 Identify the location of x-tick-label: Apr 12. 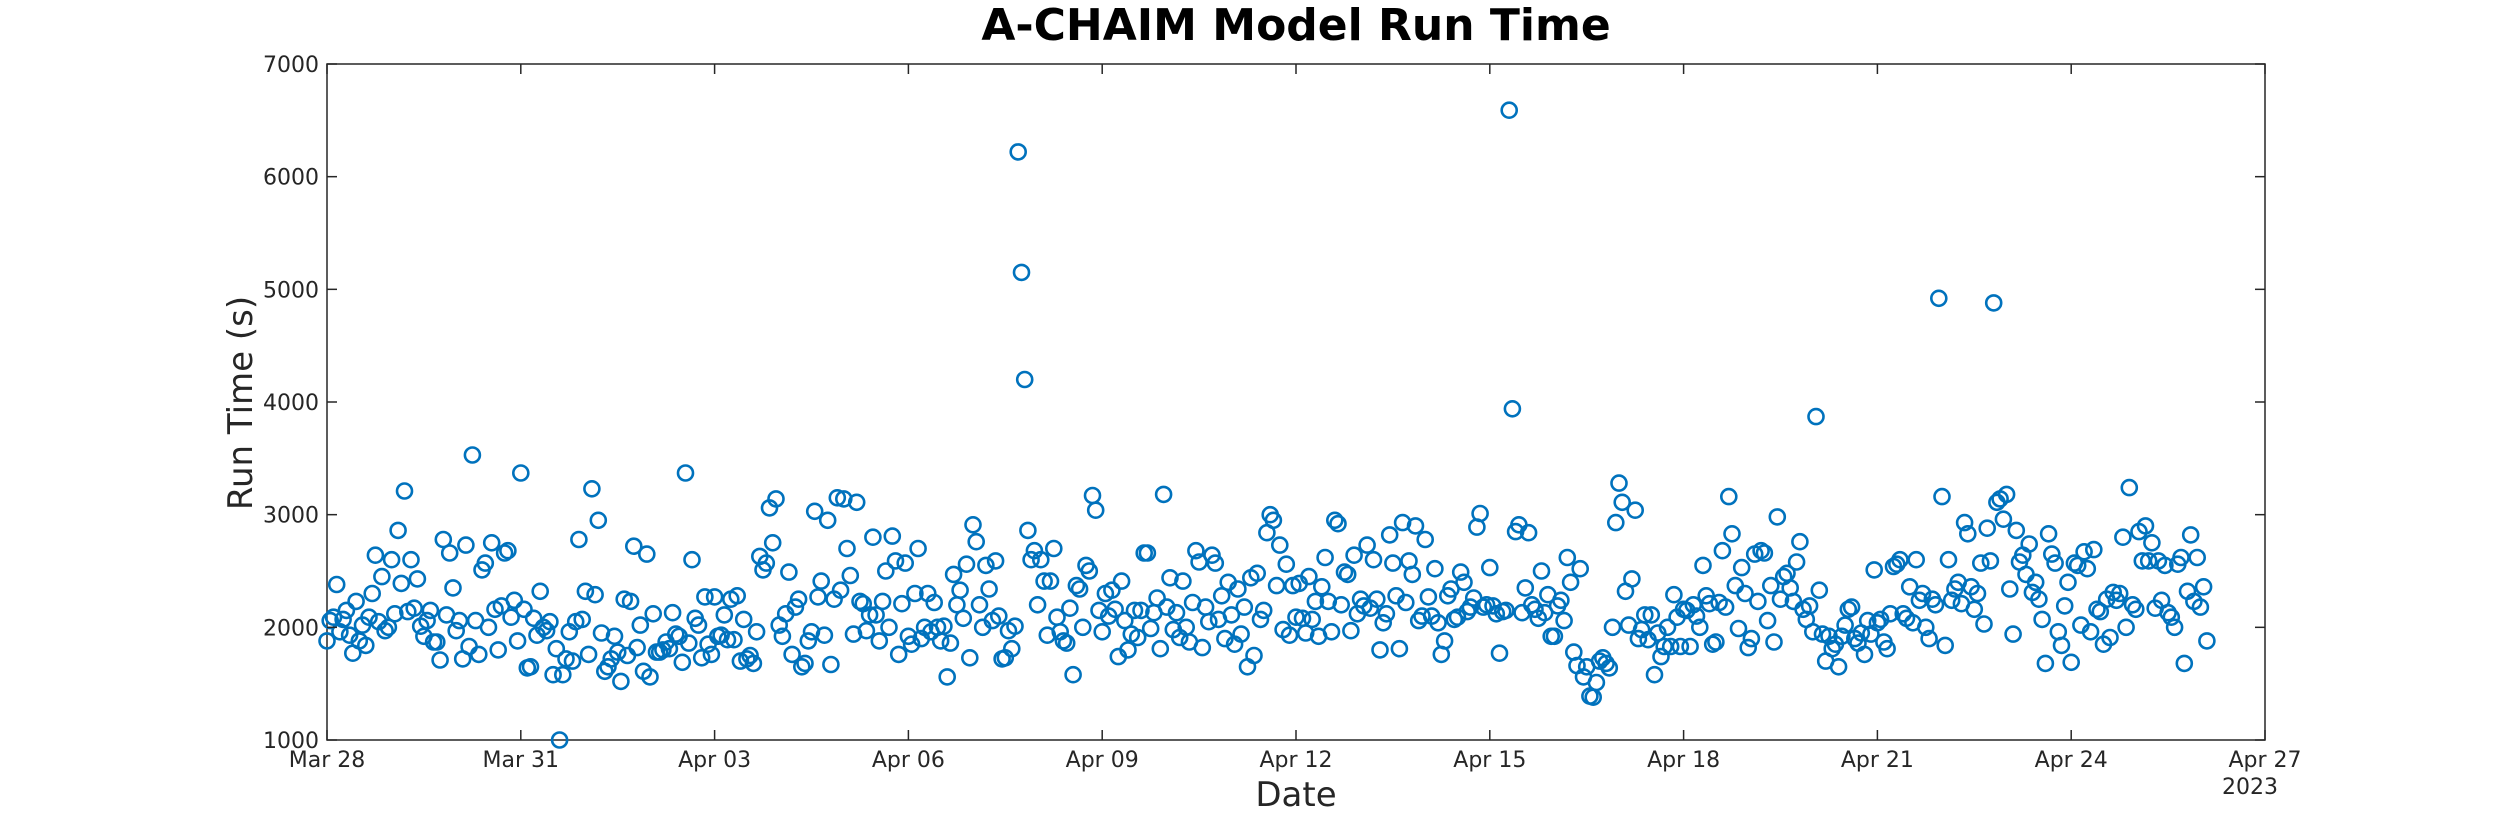
(1295, 760).